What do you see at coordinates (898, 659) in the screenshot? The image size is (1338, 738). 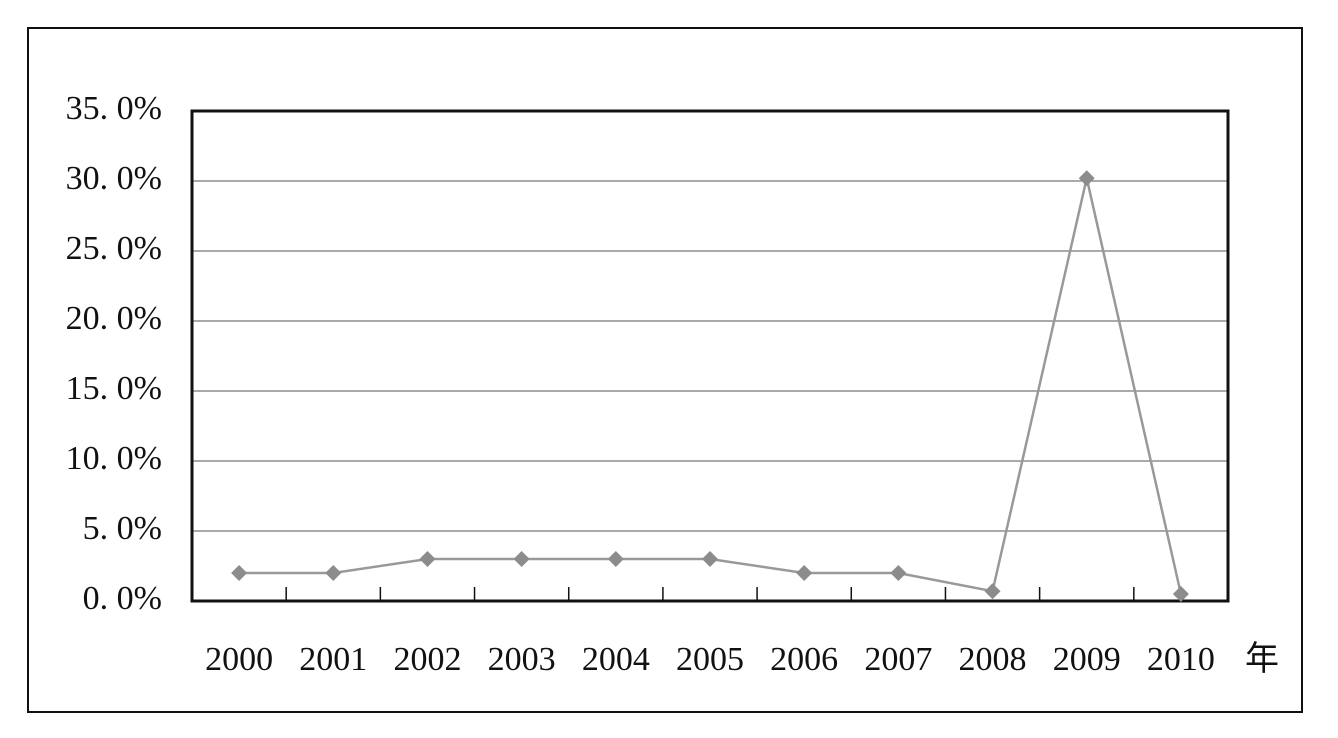 I see `x-tick-label: 2007` at bounding box center [898, 659].